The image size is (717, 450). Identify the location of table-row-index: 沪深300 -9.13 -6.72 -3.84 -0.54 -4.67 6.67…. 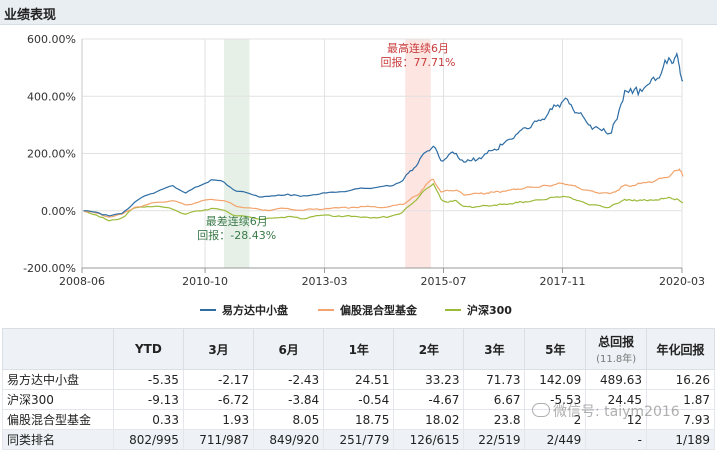
(358, 399).